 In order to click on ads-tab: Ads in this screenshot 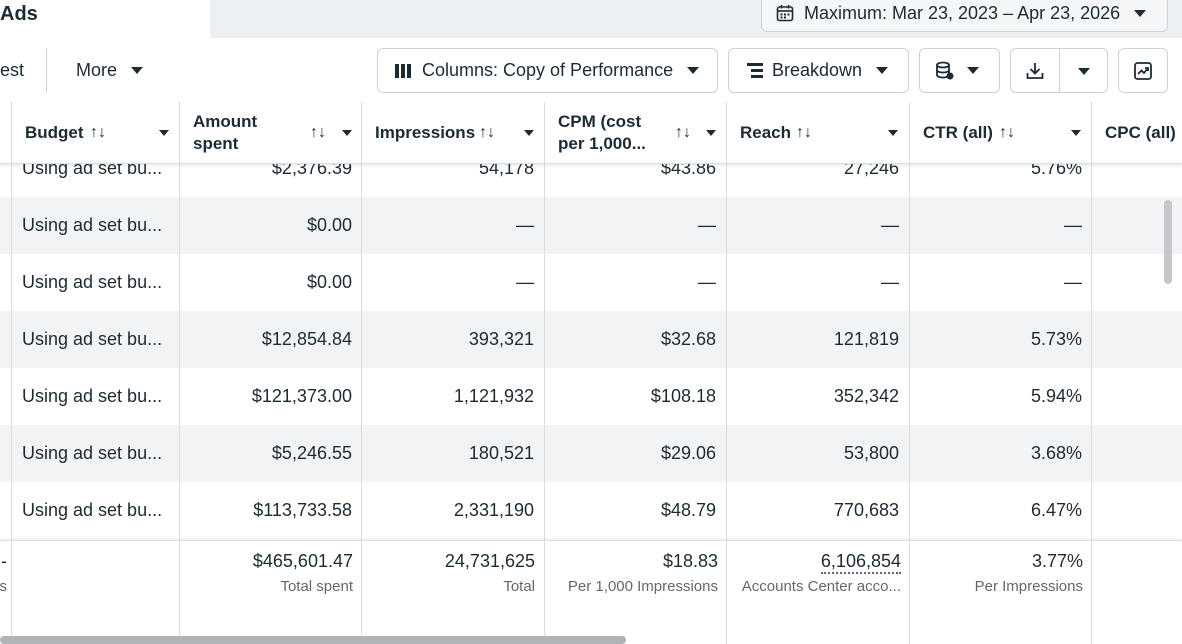, I will do `click(105, 19)`.